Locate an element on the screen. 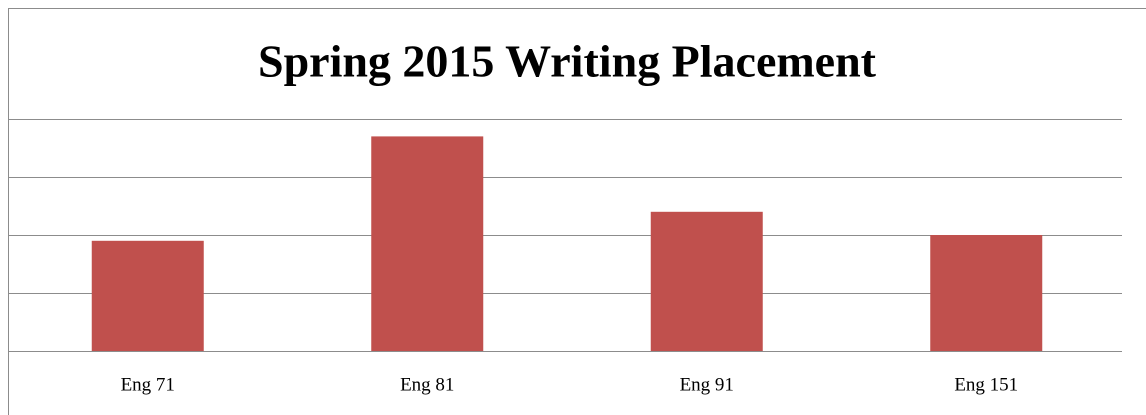 This screenshot has height=415, width=1146. x-tick-label: Eng 81 is located at coordinates (427, 384).